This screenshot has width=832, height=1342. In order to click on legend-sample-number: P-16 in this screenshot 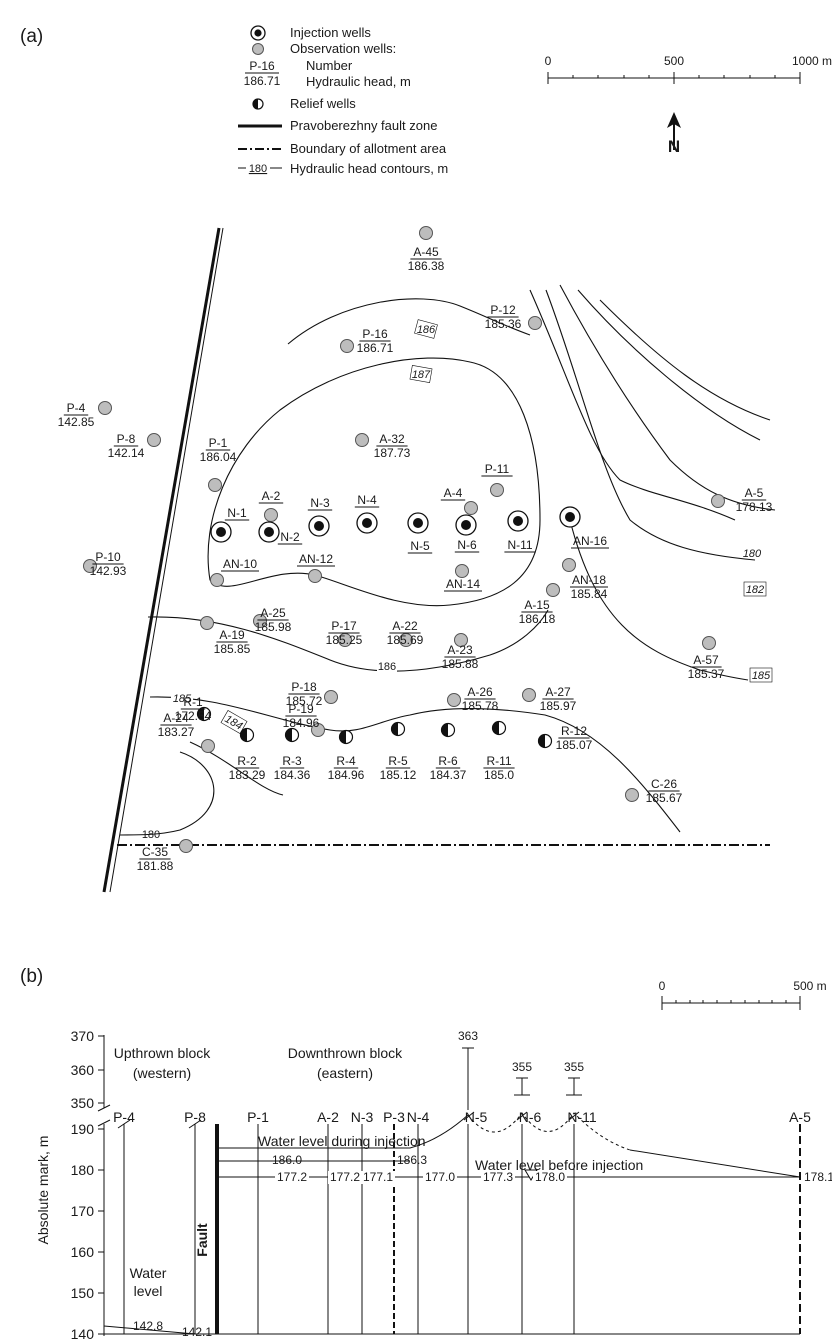, I will do `click(262, 66)`.